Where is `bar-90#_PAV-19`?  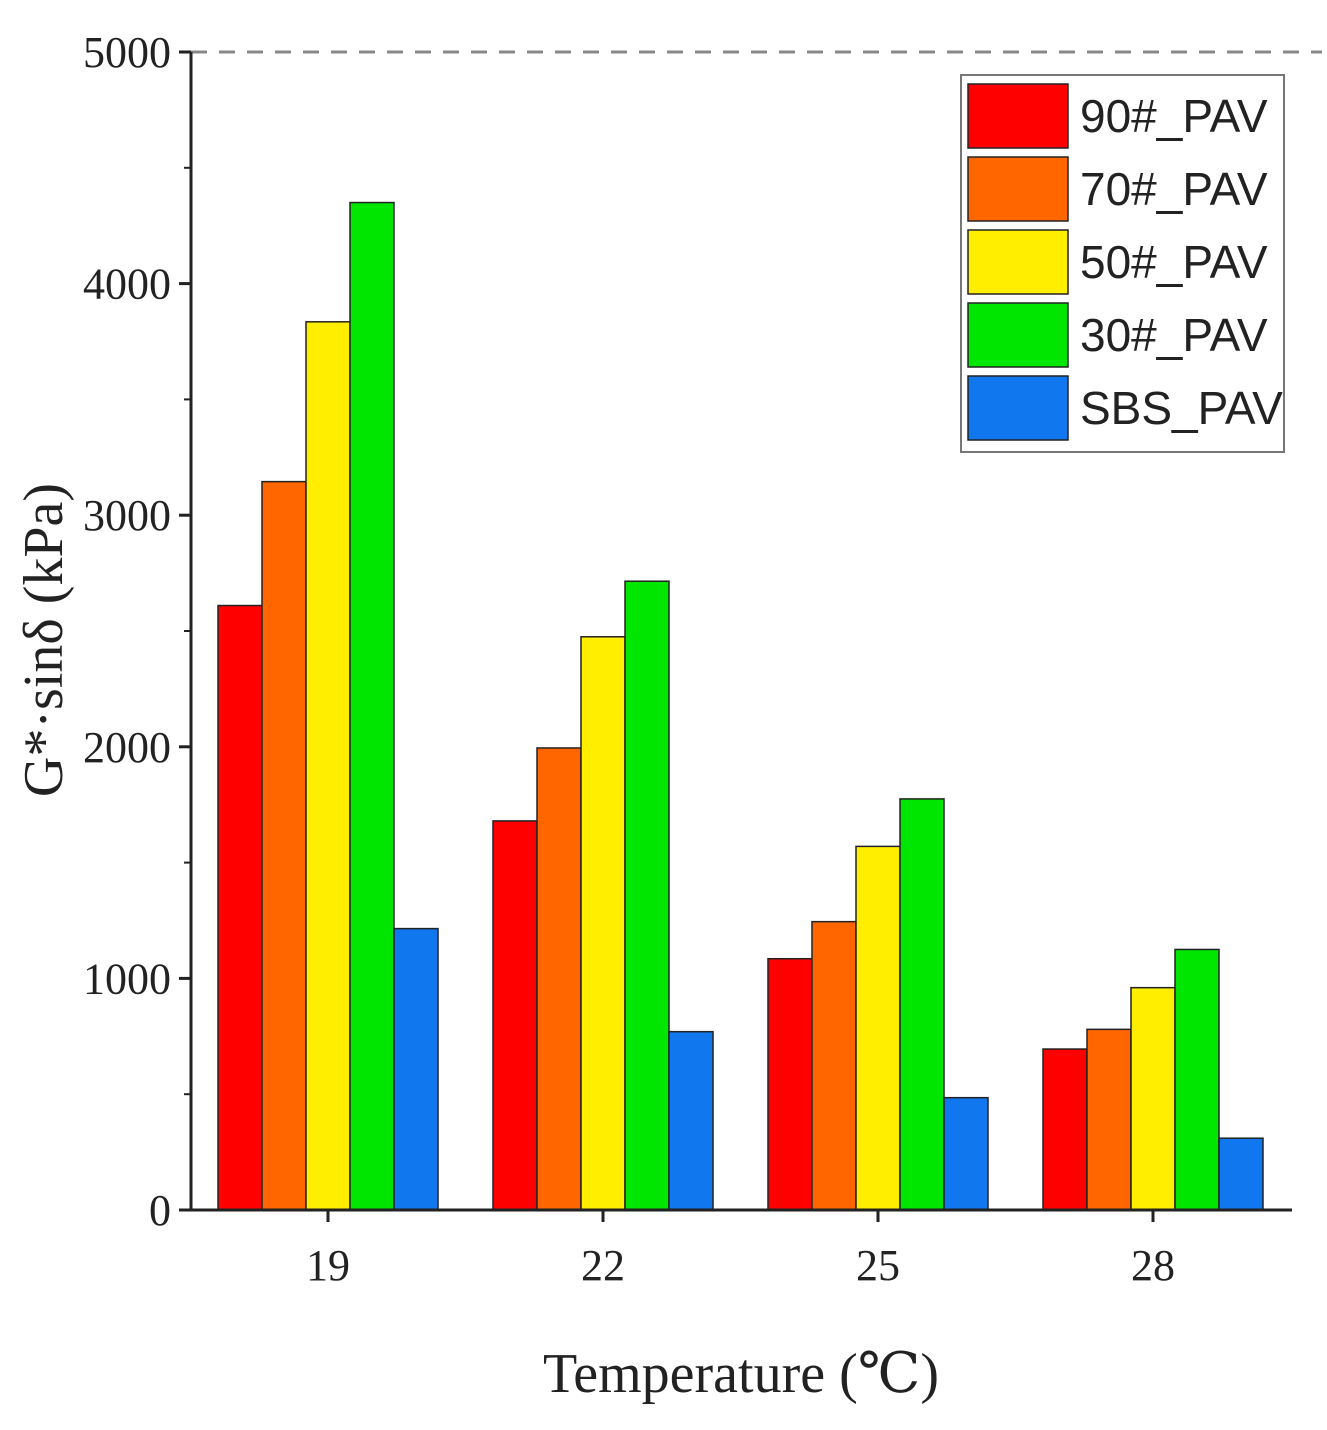
bar-90#_PAV-19 is located at coordinates (240, 907).